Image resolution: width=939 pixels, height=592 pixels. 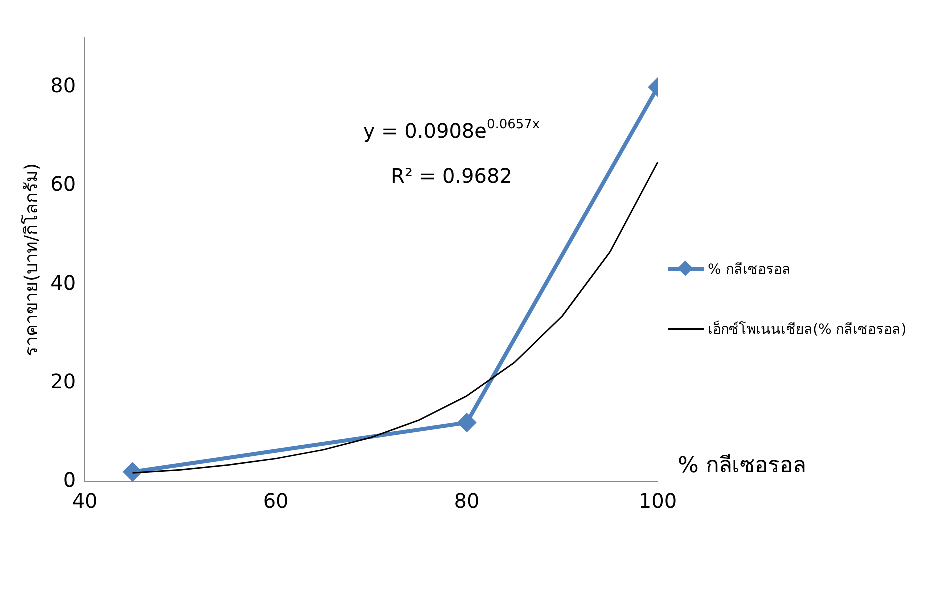 What do you see at coordinates (749, 270) in the screenshot?
I see `legend-label: % กลีเซอรอล` at bounding box center [749, 270].